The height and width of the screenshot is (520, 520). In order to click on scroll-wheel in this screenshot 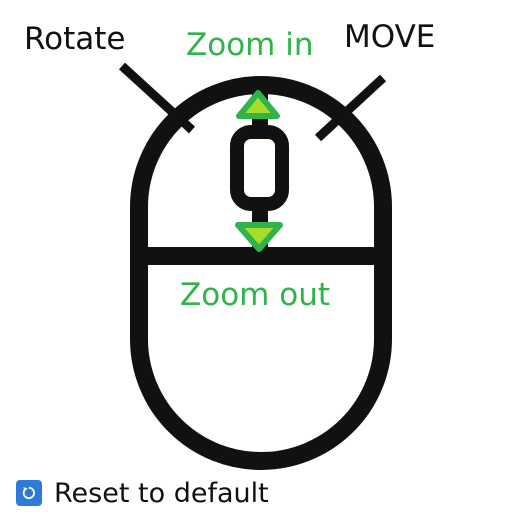, I will do `click(259, 168)`.